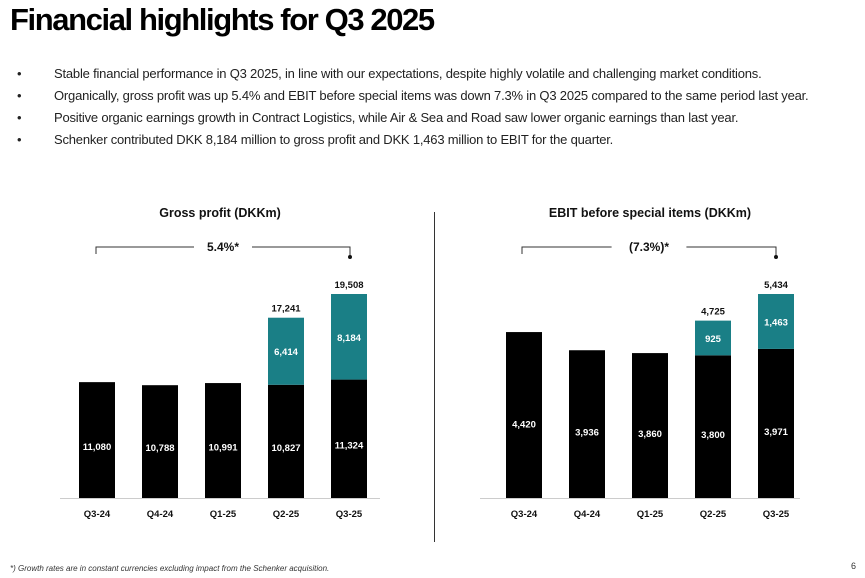  Describe the element at coordinates (222, 19) in the screenshot. I see `page-title: Financial highlights for Q3 2025` at that location.